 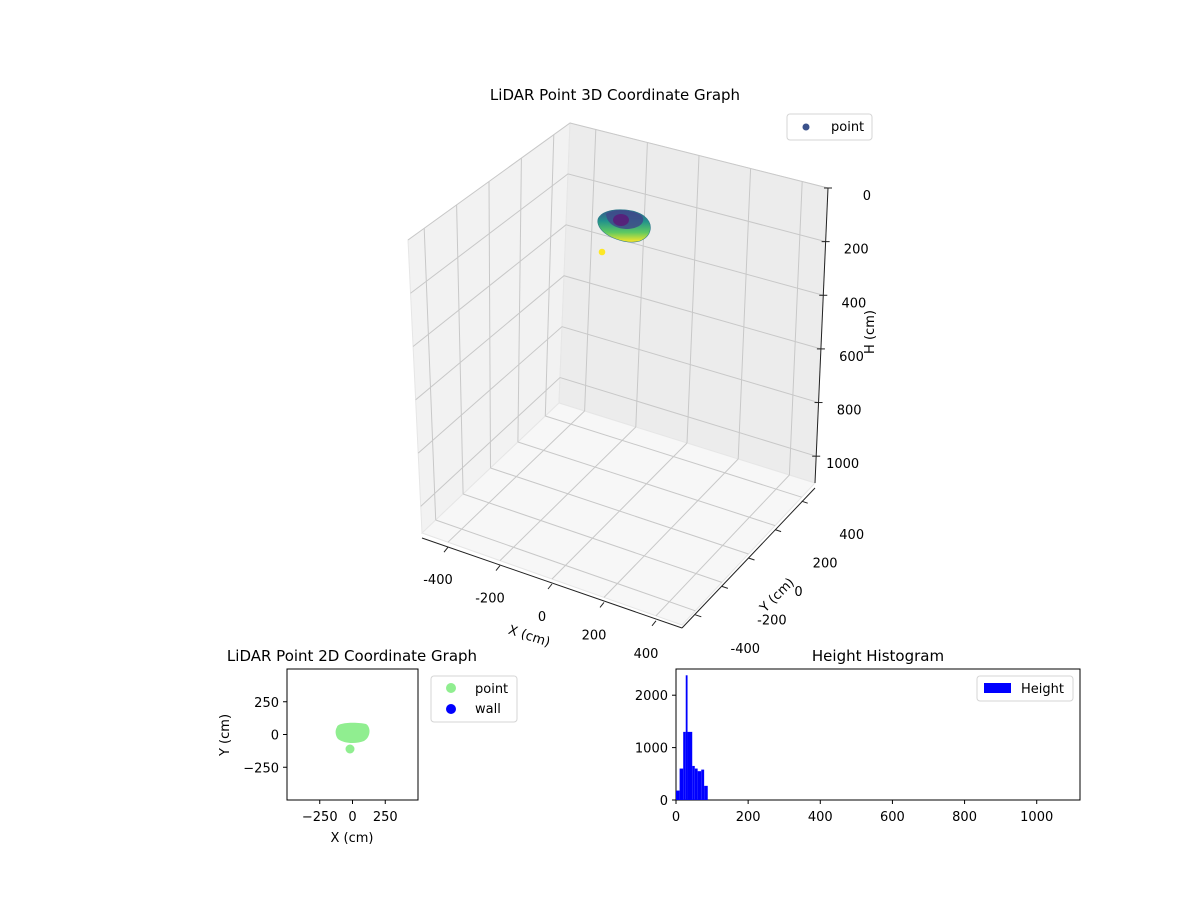 I want to click on y-tick-label-2d: 0, so click(x=275, y=736).